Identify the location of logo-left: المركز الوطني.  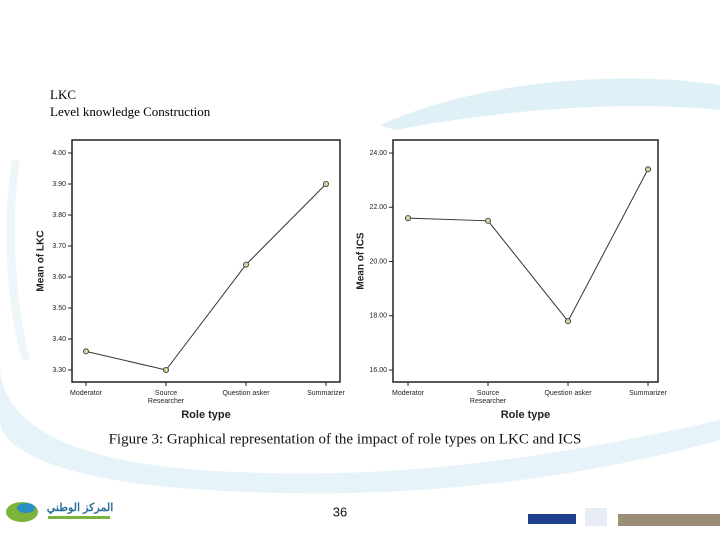
(59, 512).